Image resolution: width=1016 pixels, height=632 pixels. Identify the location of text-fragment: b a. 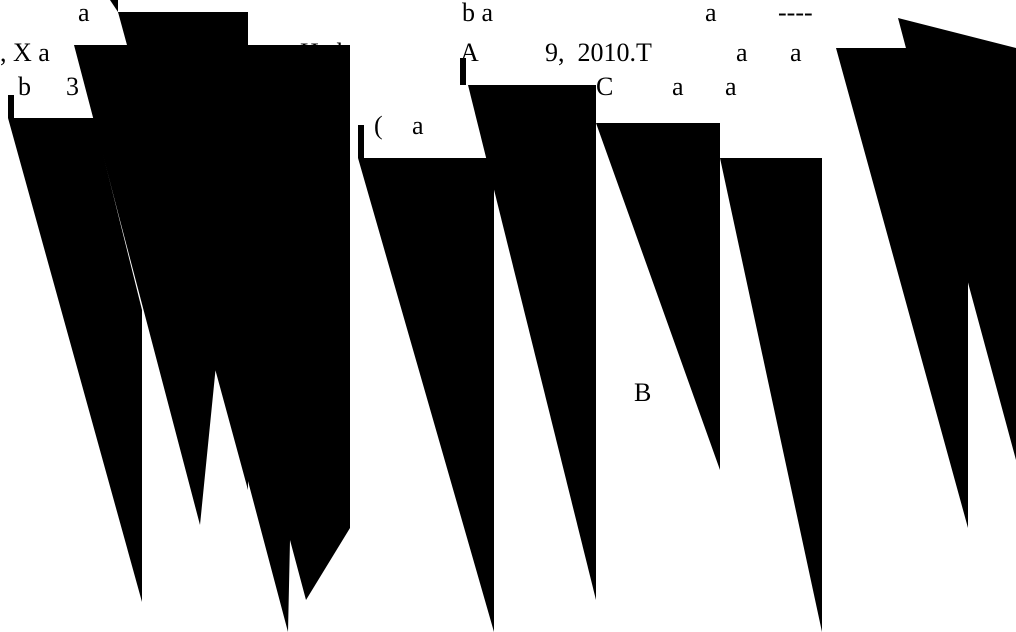
(478, 13).